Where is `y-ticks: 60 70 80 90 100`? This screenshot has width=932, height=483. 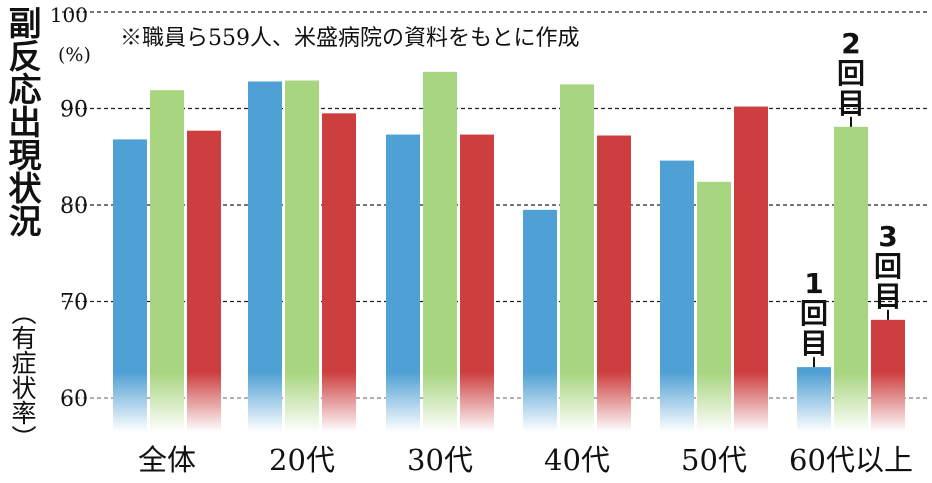 y-ticks: 60 70 80 90 100 is located at coordinates (69, 207).